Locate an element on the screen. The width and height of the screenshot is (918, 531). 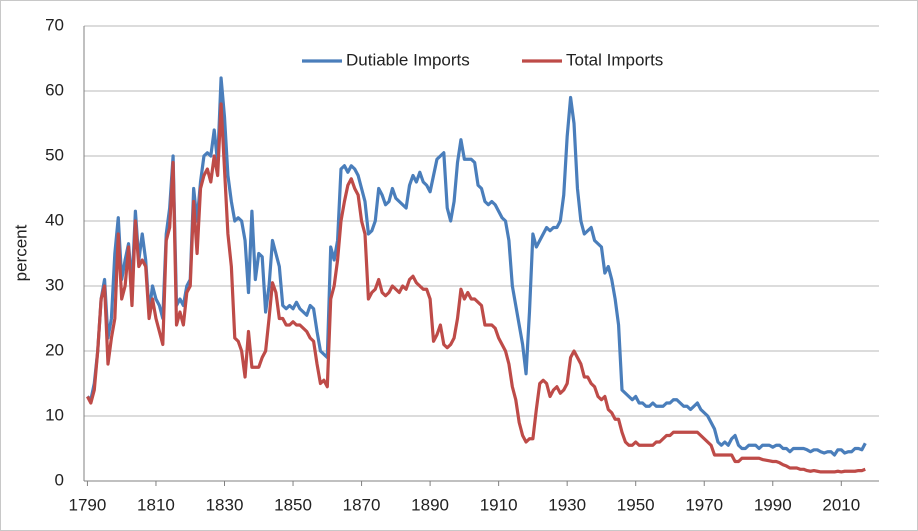
y-tick-label: 60 is located at coordinates (54, 89).